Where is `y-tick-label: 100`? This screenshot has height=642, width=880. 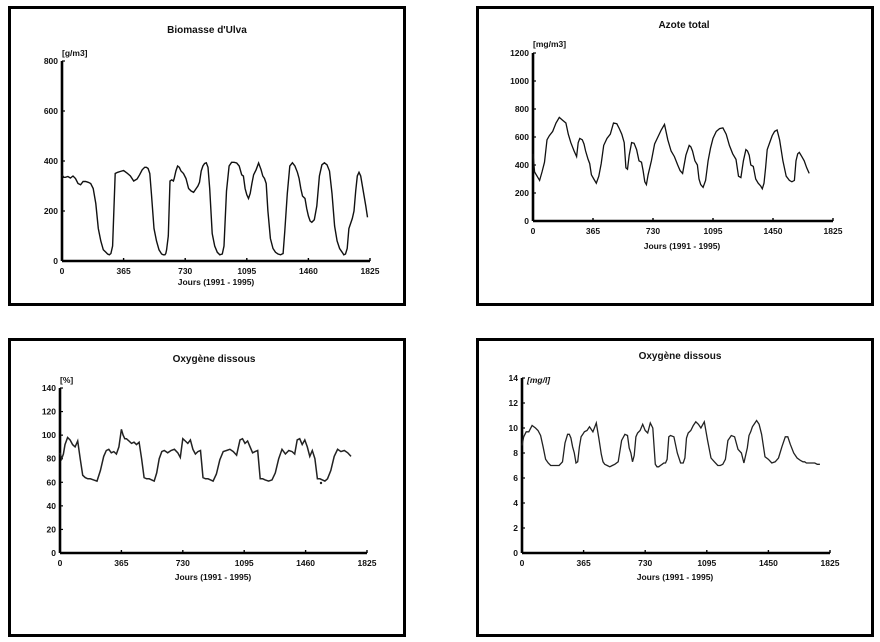
y-tick-label: 100 is located at coordinates (49, 435).